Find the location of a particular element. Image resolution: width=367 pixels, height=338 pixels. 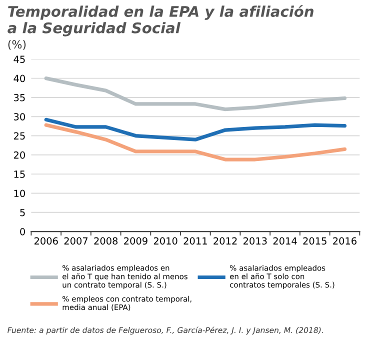

y-axis-title: (%) is located at coordinates (17, 45).